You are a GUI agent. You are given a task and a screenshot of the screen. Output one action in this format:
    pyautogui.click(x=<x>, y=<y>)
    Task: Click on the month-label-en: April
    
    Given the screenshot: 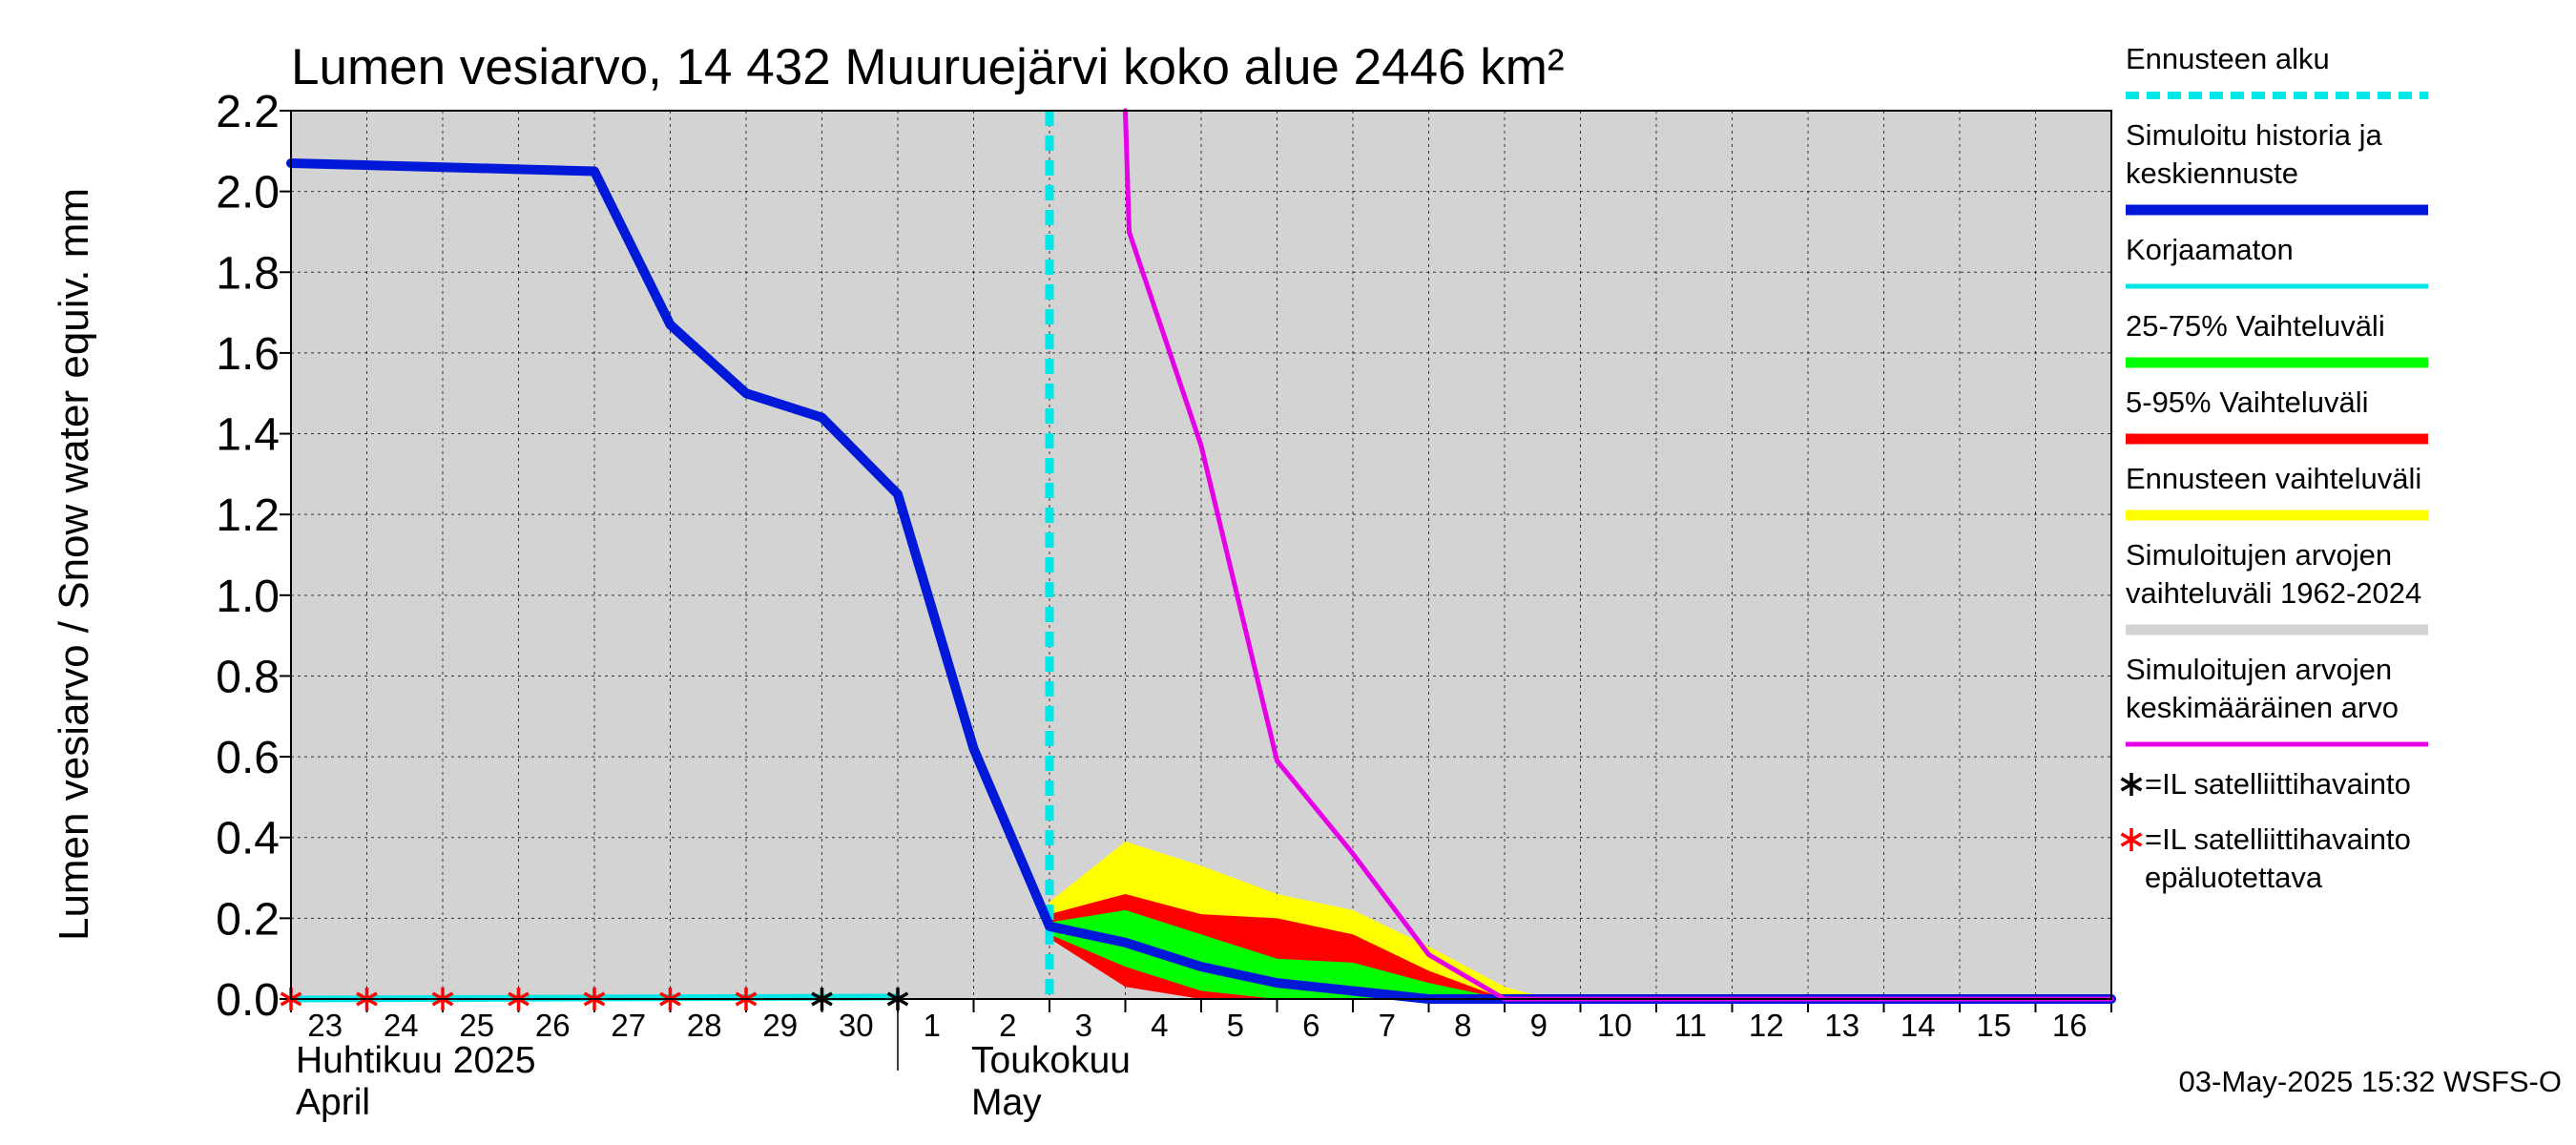 What is the action you would take?
    pyautogui.click(x=333, y=1103)
    